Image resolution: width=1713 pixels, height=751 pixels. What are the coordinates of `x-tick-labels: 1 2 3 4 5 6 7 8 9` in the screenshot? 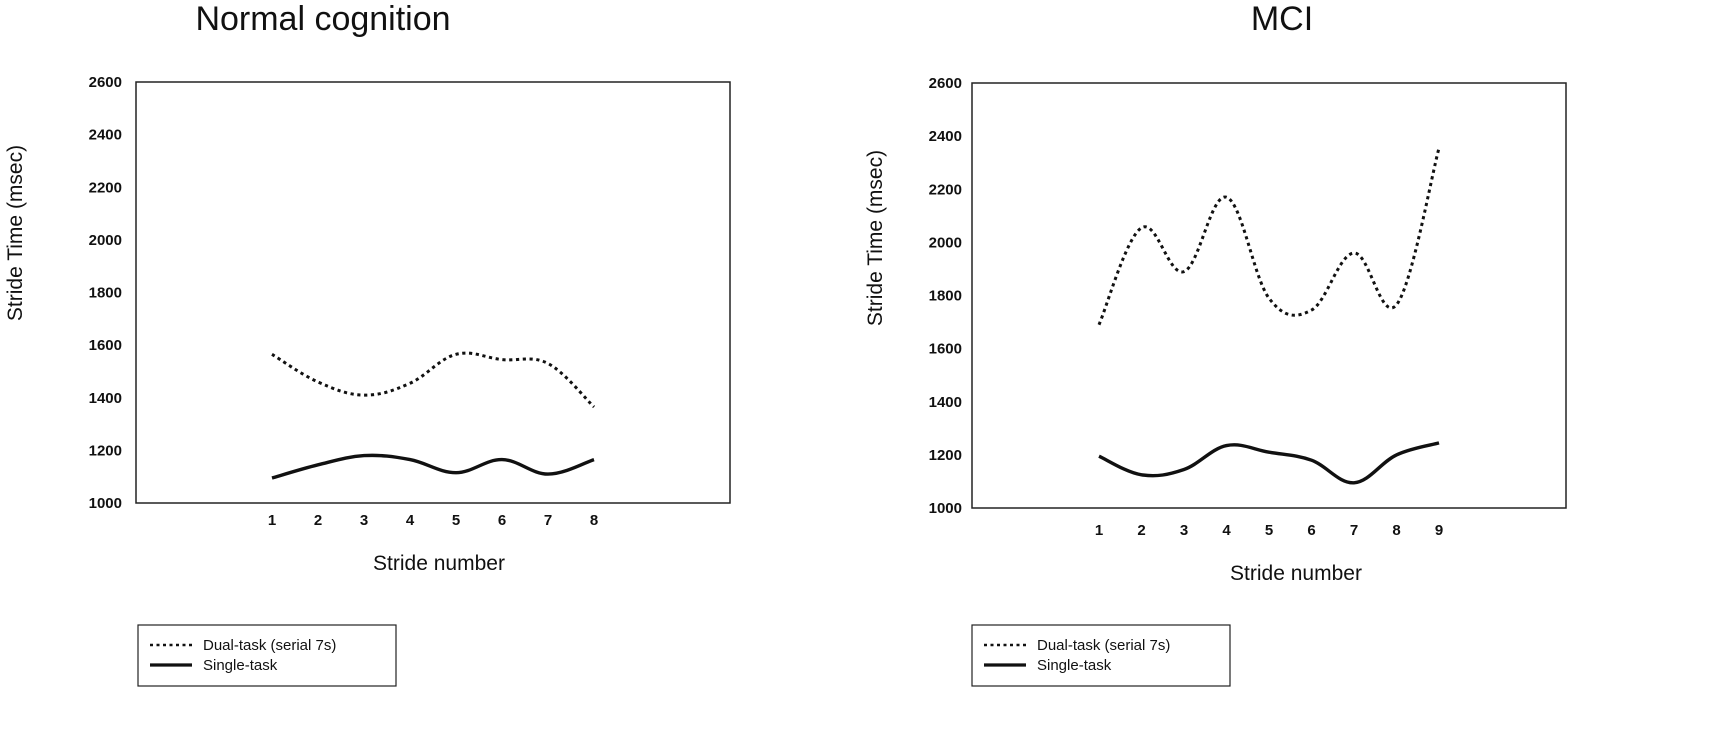 It's located at (1269, 530).